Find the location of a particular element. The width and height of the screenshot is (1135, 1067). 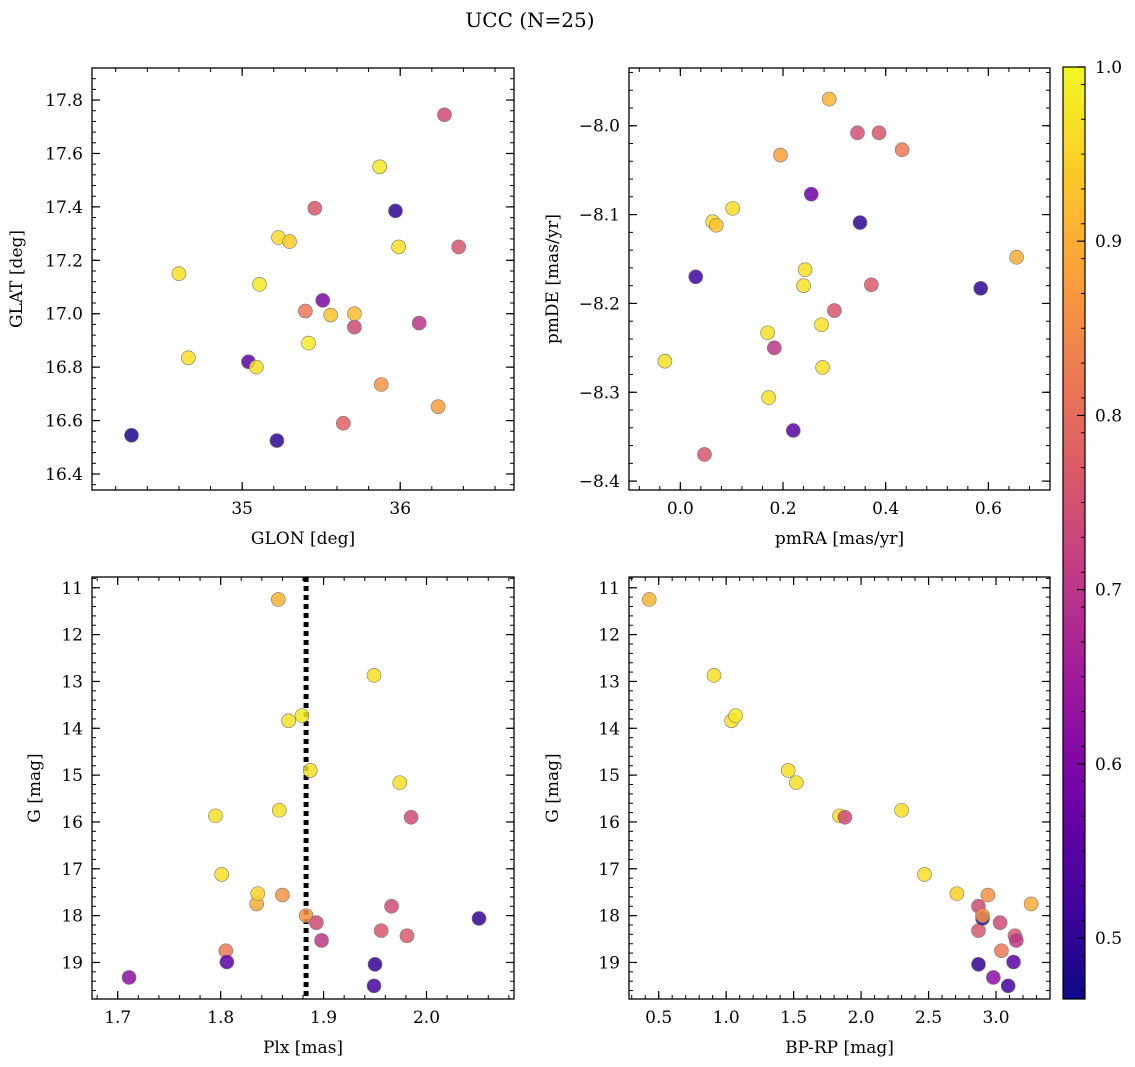

x-tick-label: 0.0 is located at coordinates (680, 509).